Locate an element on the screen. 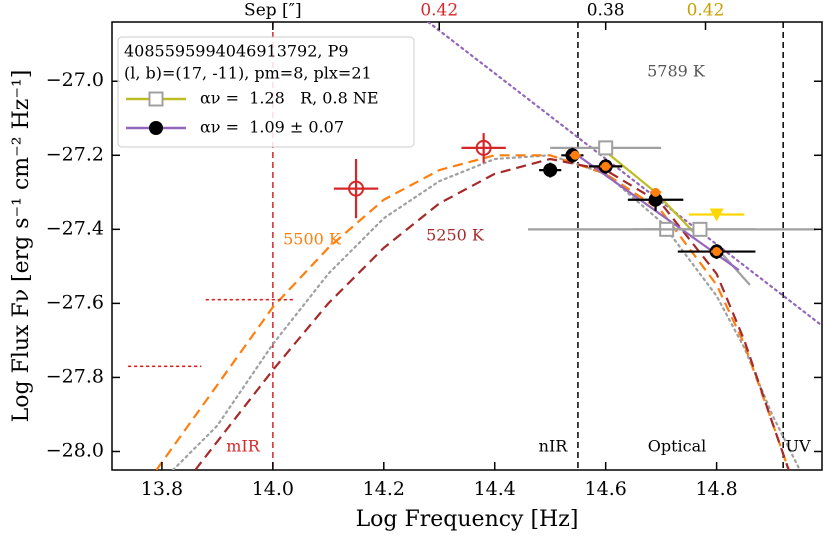 The height and width of the screenshot is (538, 830). x-tick-label: 14.4 is located at coordinates (495, 489).